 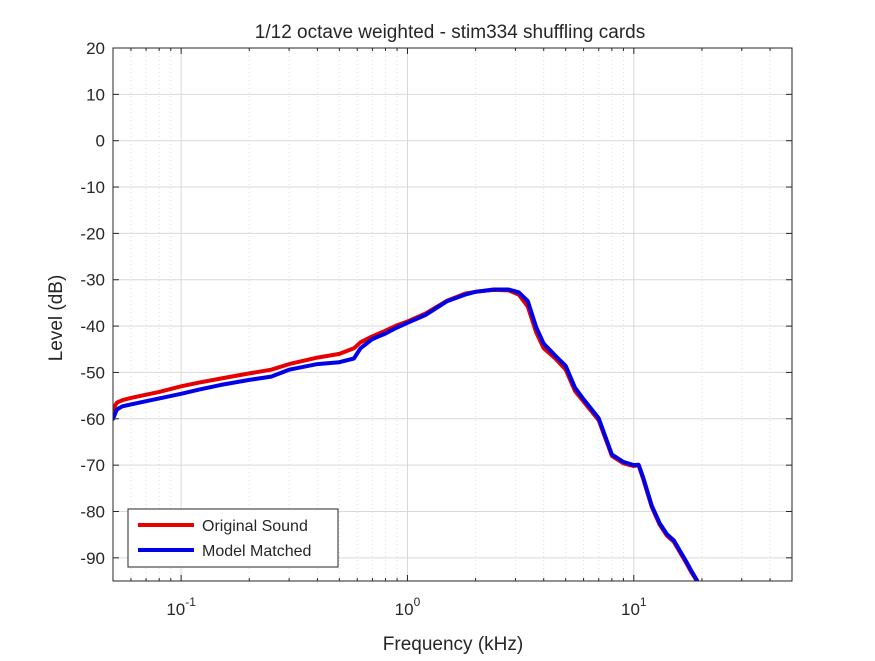 I want to click on y-tick-label: -90, so click(x=92, y=558).